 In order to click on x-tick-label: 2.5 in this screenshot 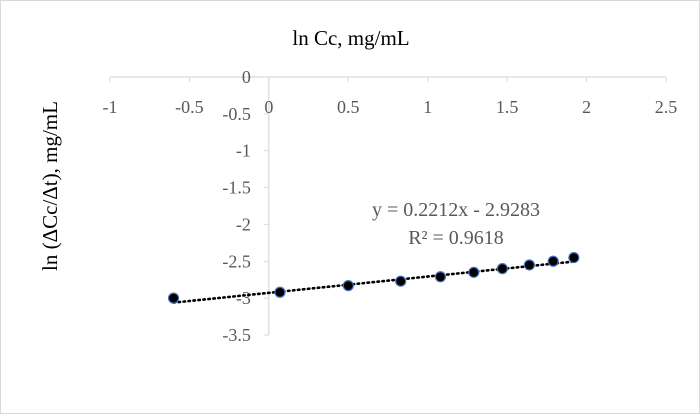, I will do `click(666, 107)`.